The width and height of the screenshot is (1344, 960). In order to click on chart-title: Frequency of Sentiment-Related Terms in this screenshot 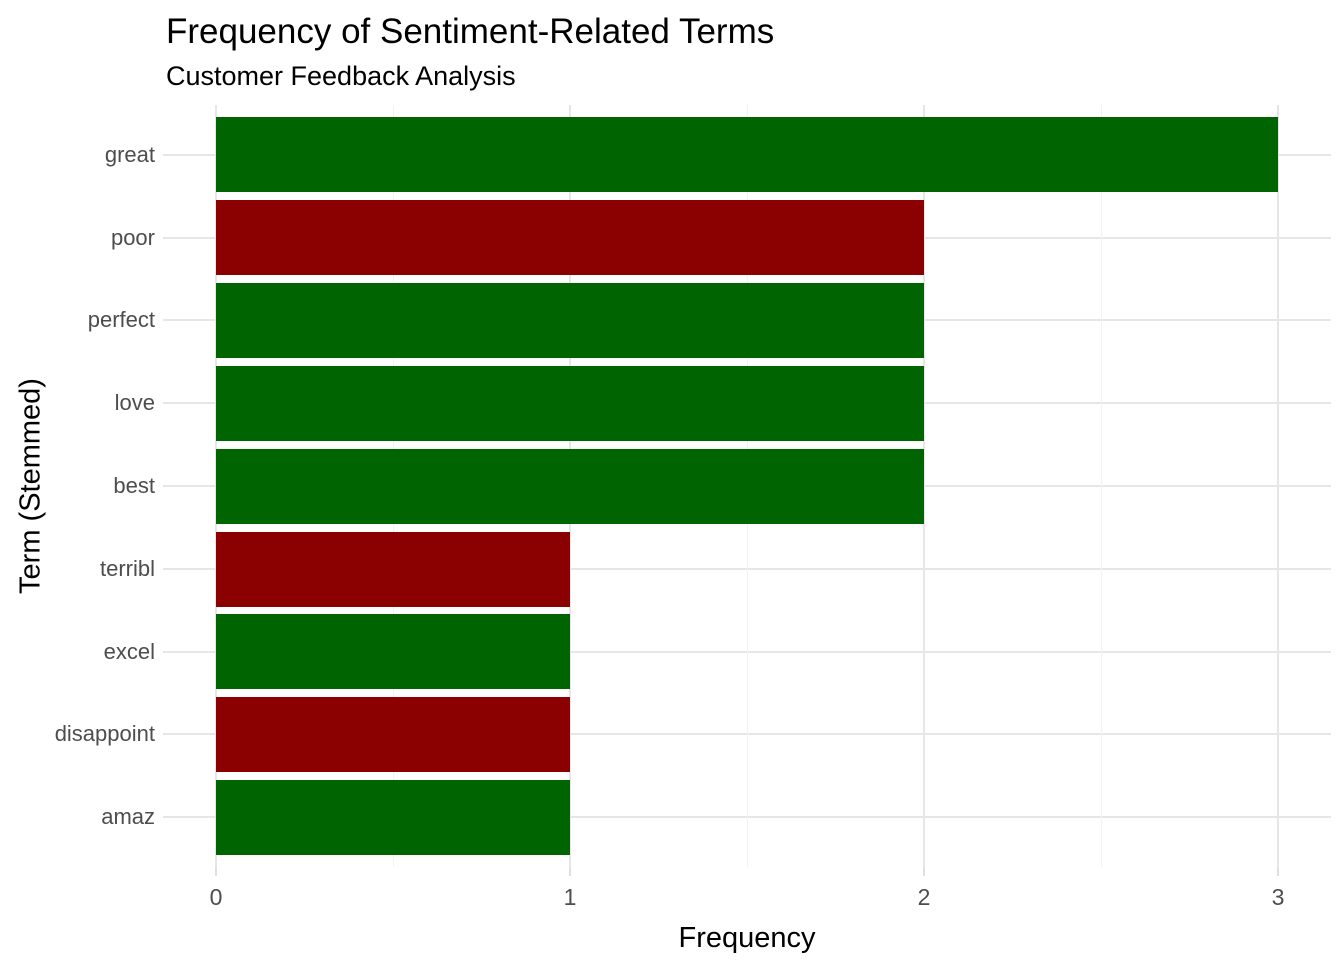, I will do `click(470, 31)`.